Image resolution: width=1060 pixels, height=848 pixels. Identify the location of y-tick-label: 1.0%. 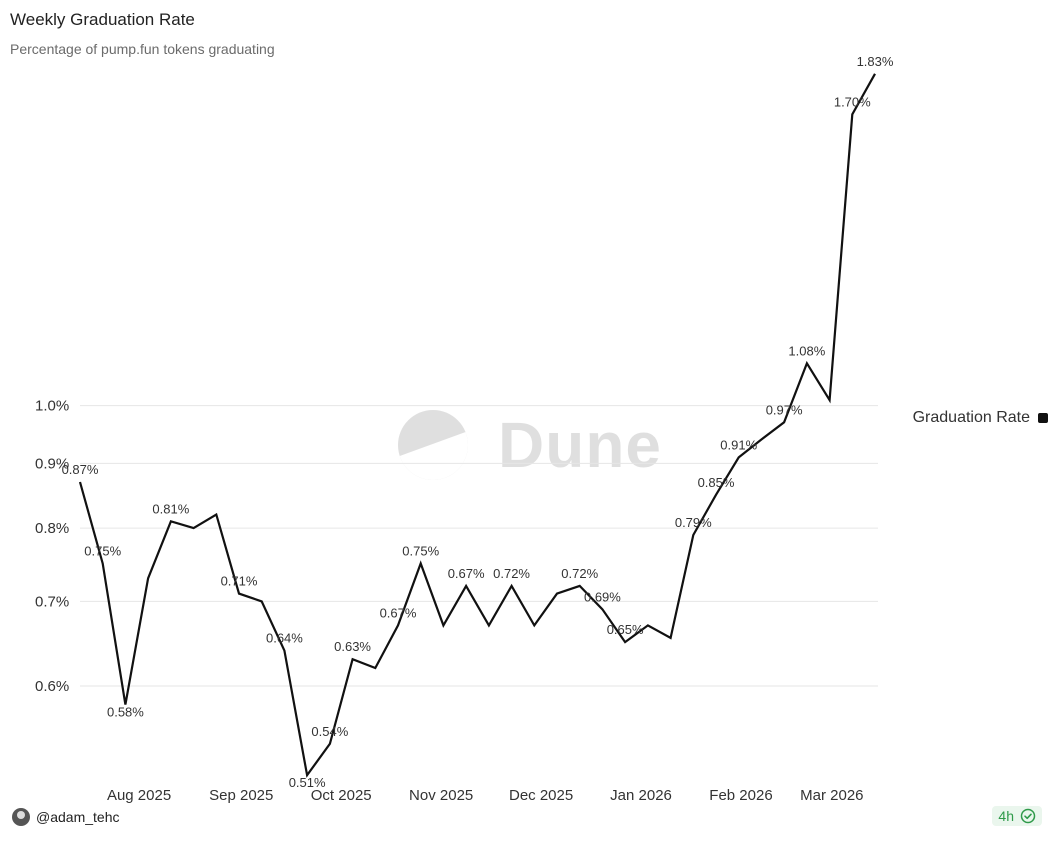
(52, 406).